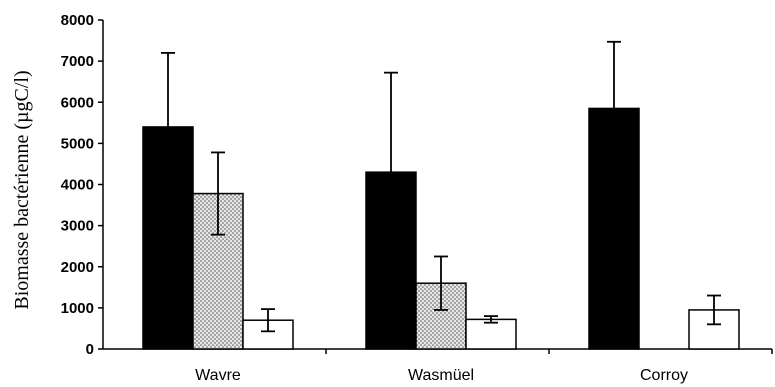 This screenshot has width=775, height=387. Describe the element at coordinates (77, 102) in the screenshot. I see `y-tick-label: 6000` at that location.